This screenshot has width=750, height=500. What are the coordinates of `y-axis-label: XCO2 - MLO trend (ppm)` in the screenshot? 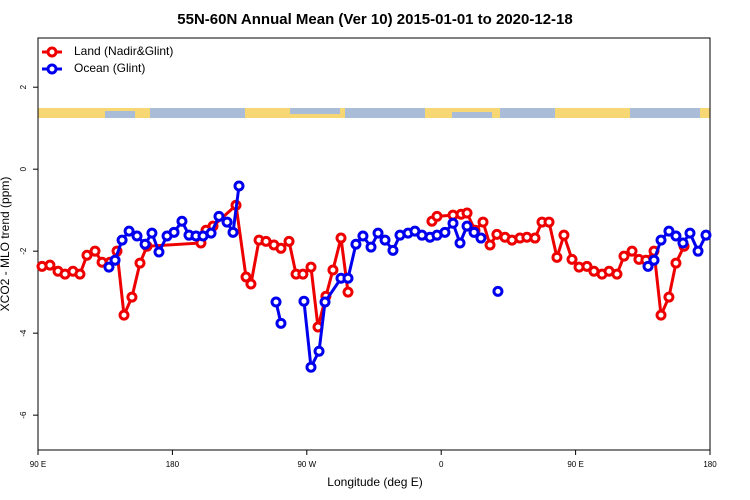 It's located at (6, 244).